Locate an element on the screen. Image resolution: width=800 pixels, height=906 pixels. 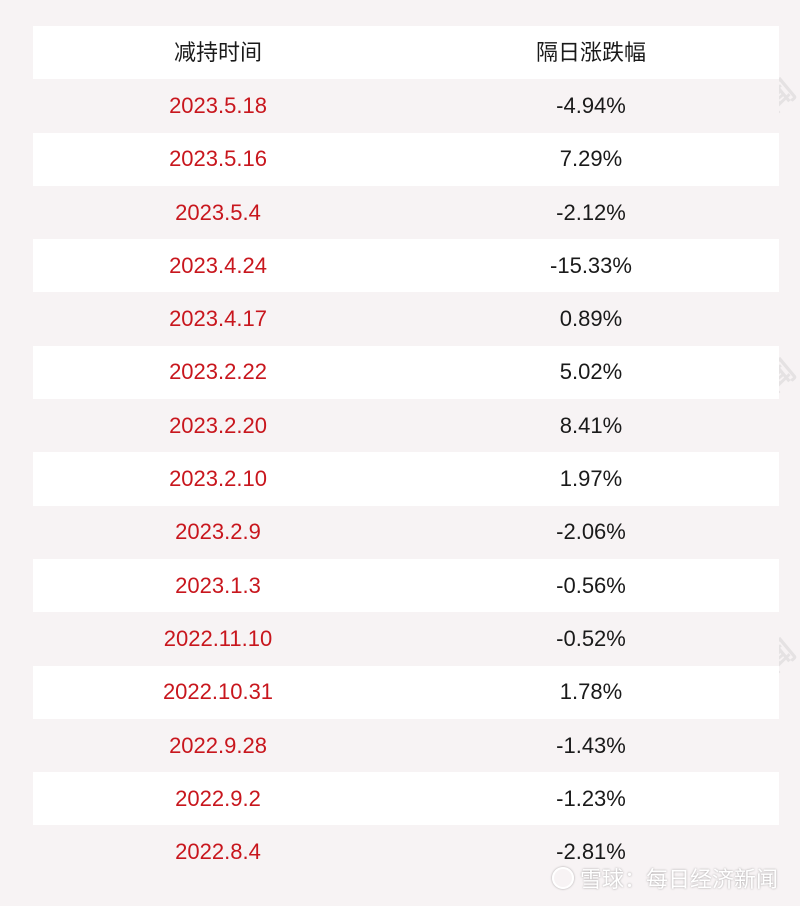
change-cell: -0.52% is located at coordinates (591, 638).